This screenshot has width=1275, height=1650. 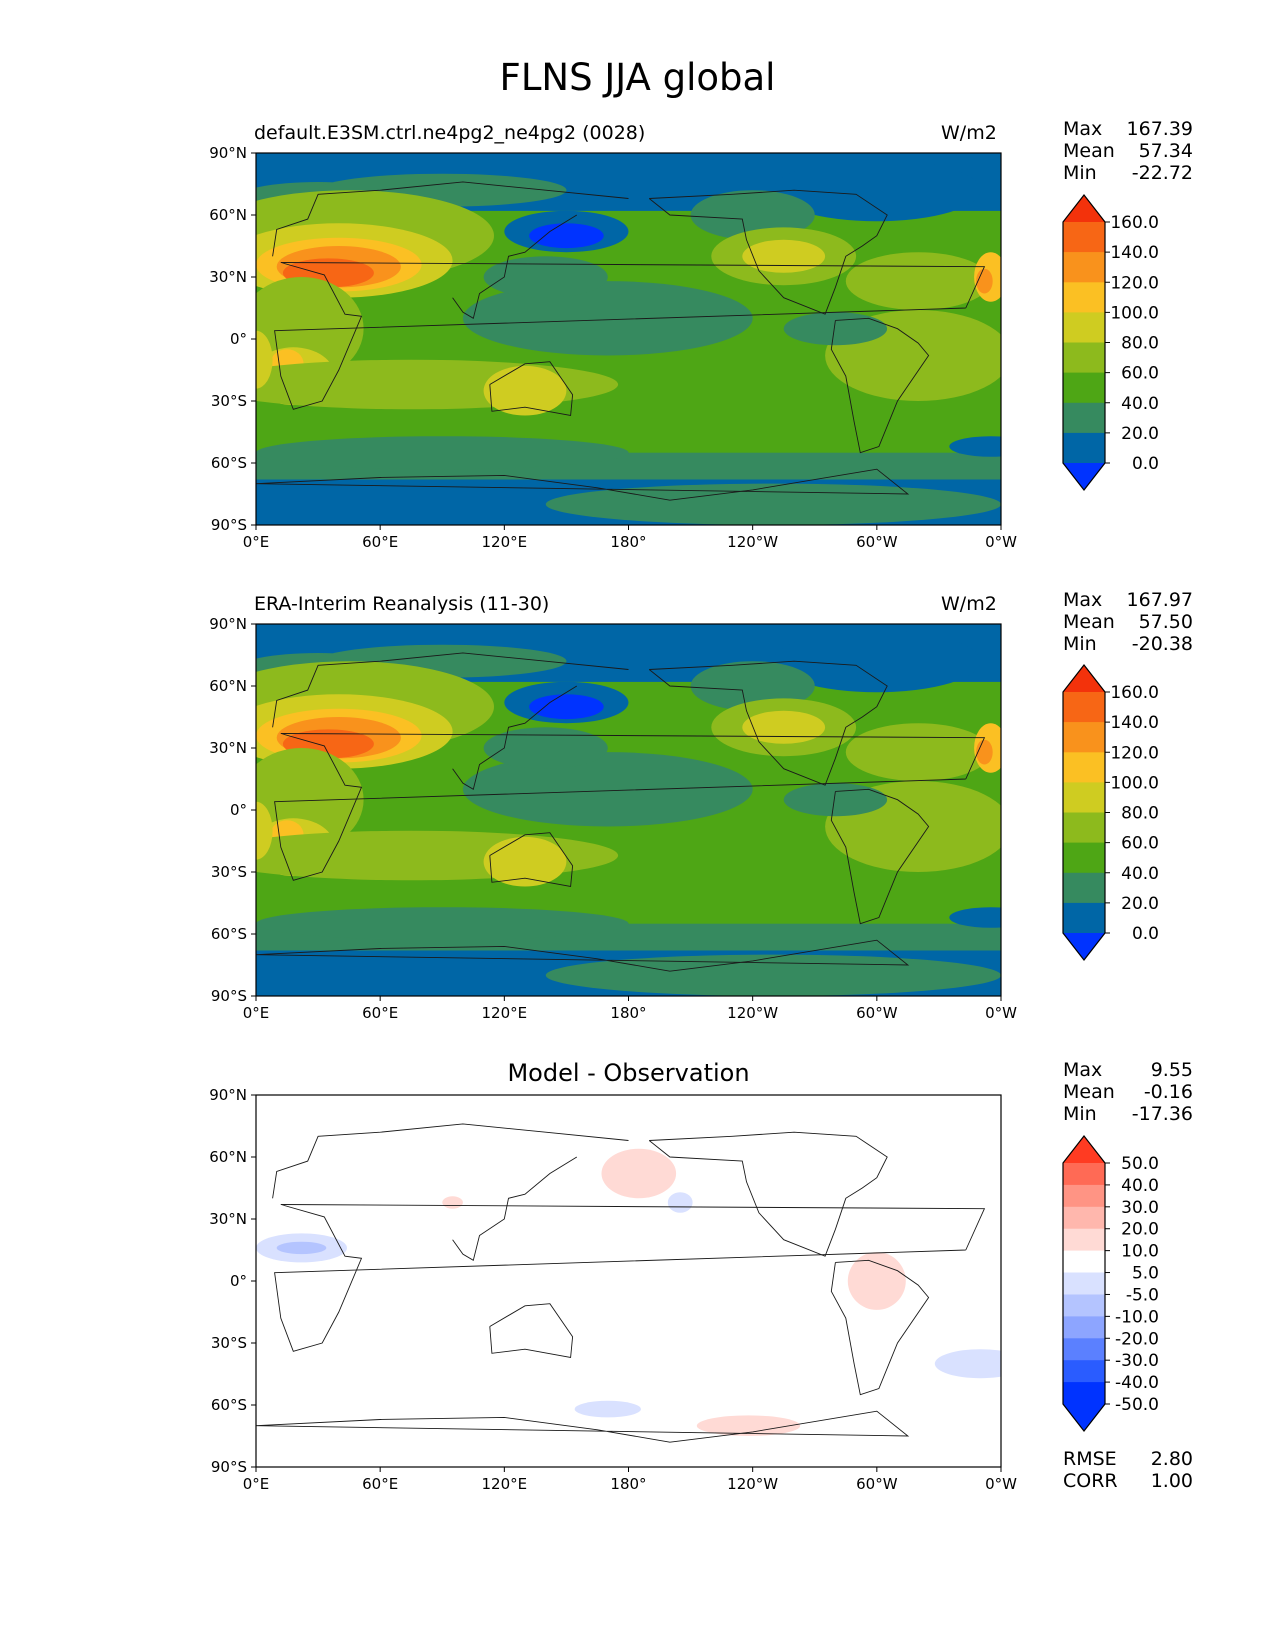 What do you see at coordinates (1137, 1339) in the screenshot?
I see `colorbar-tick-label: -20.0` at bounding box center [1137, 1339].